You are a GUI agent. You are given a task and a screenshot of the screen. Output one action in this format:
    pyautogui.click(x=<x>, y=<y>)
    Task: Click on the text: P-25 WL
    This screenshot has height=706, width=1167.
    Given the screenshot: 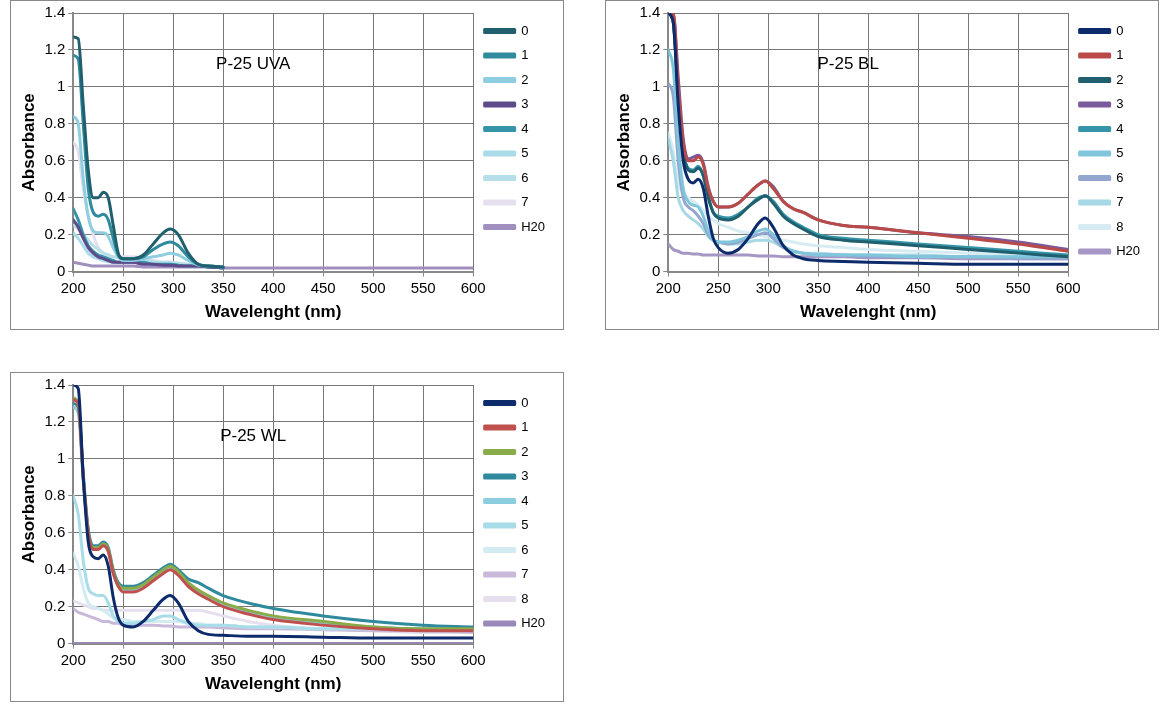 What is the action you would take?
    pyautogui.click(x=253, y=436)
    